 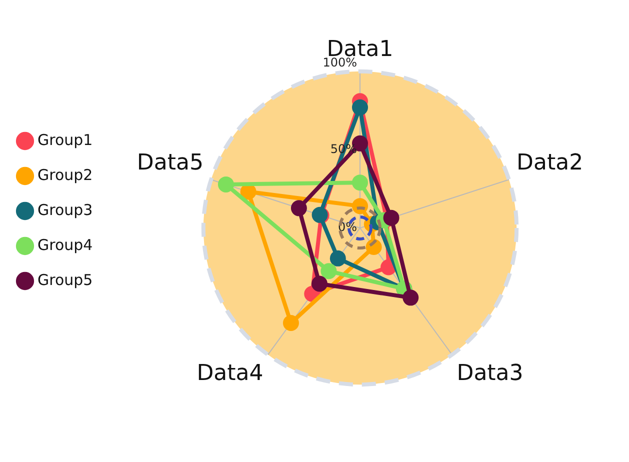 What do you see at coordinates (65, 279) in the screenshot?
I see `legend-label: Group5` at bounding box center [65, 279].